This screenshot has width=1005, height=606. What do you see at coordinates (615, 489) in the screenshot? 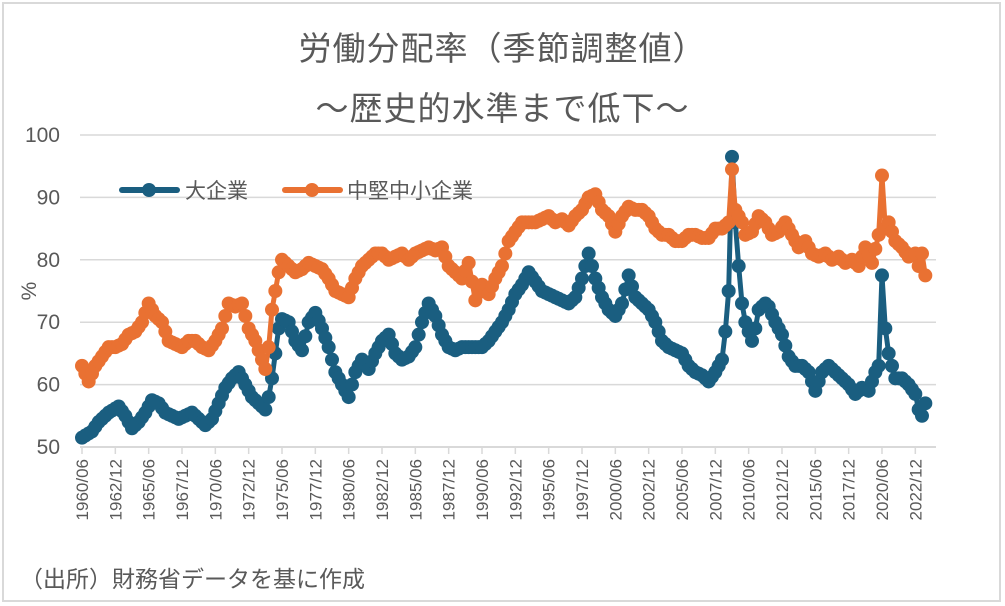
I see `x-tick-label: 2000/06` at bounding box center [615, 489].